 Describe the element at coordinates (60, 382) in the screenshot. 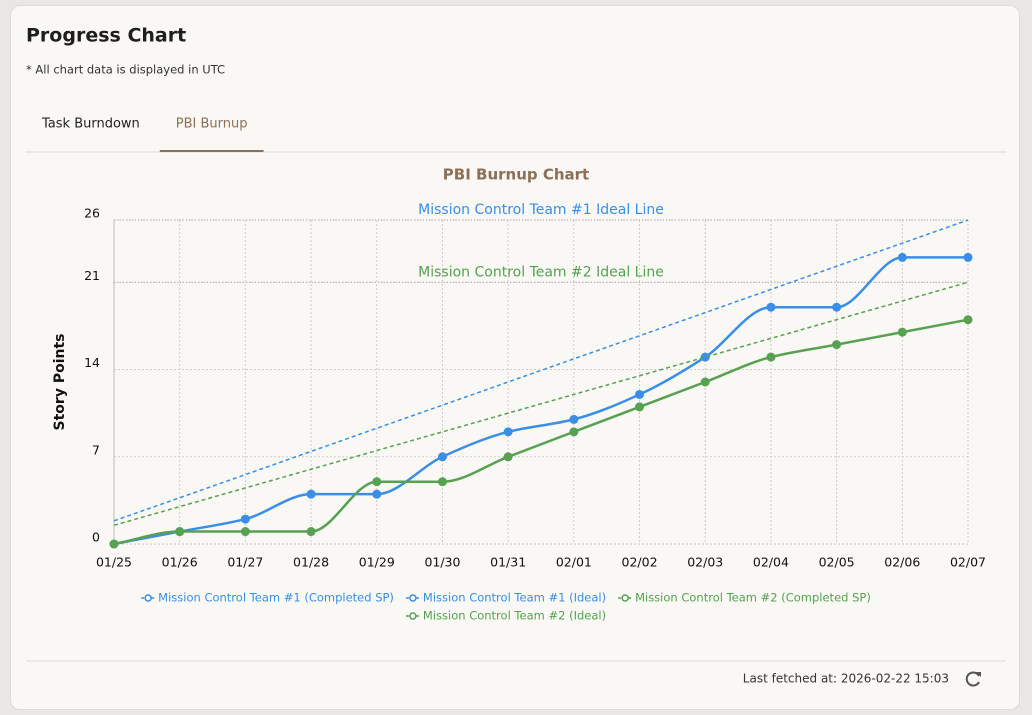

I see `y-axis-label: Story Points` at that location.